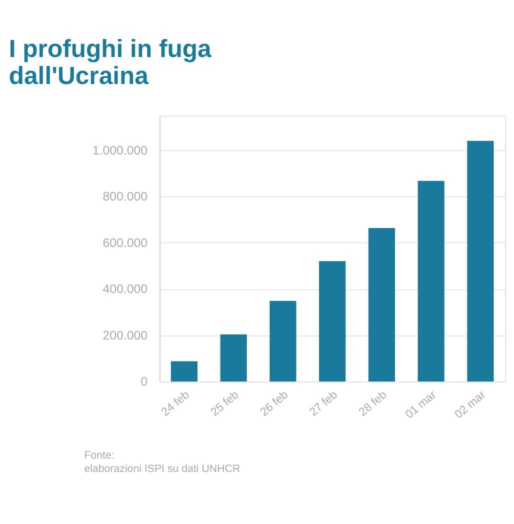  I want to click on x-tick-label: 02 mar, so click(470, 405).